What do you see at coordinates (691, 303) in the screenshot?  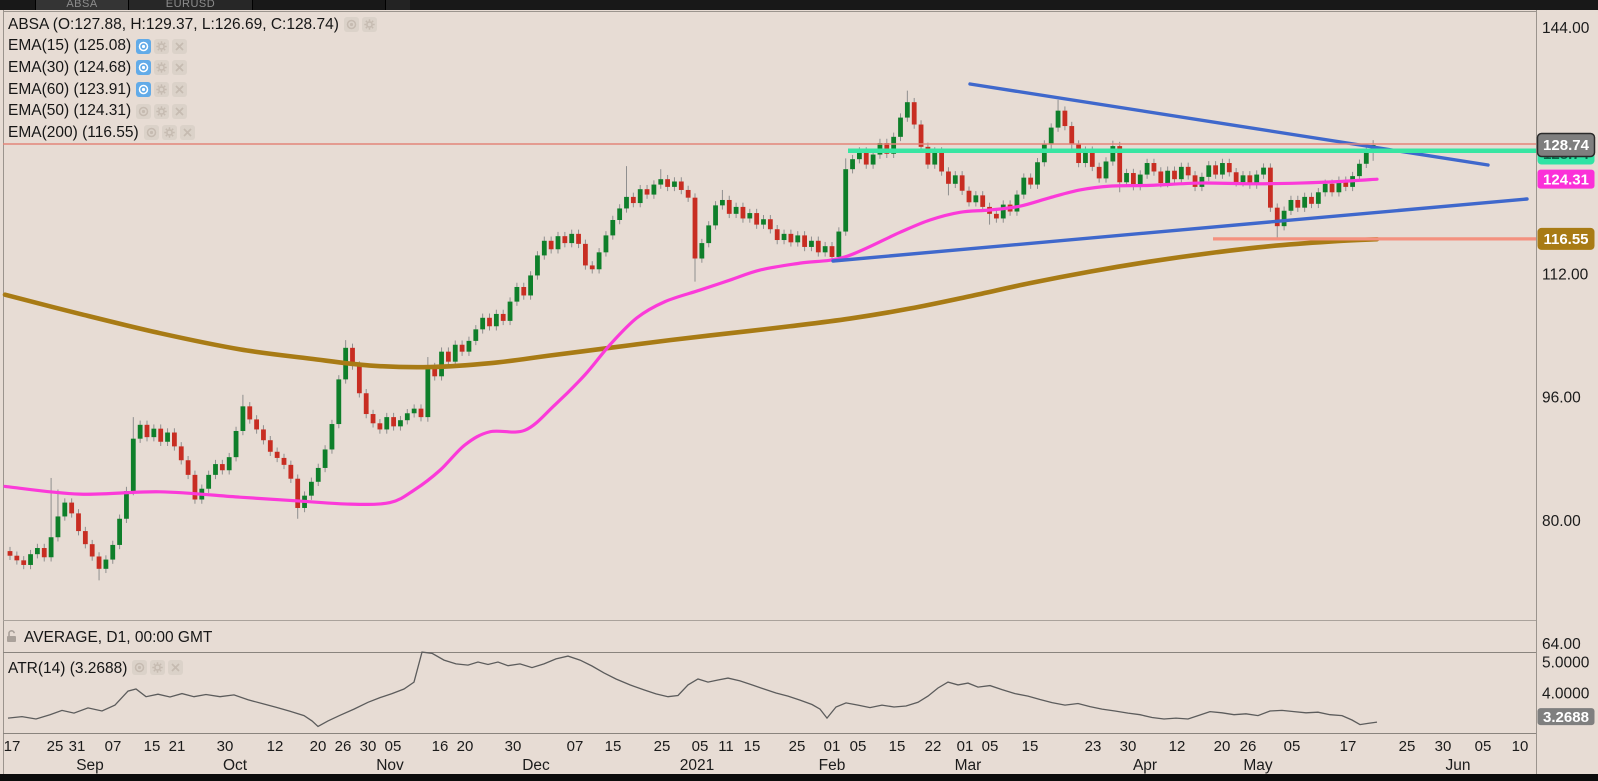 I see `ema200-line` at bounding box center [691, 303].